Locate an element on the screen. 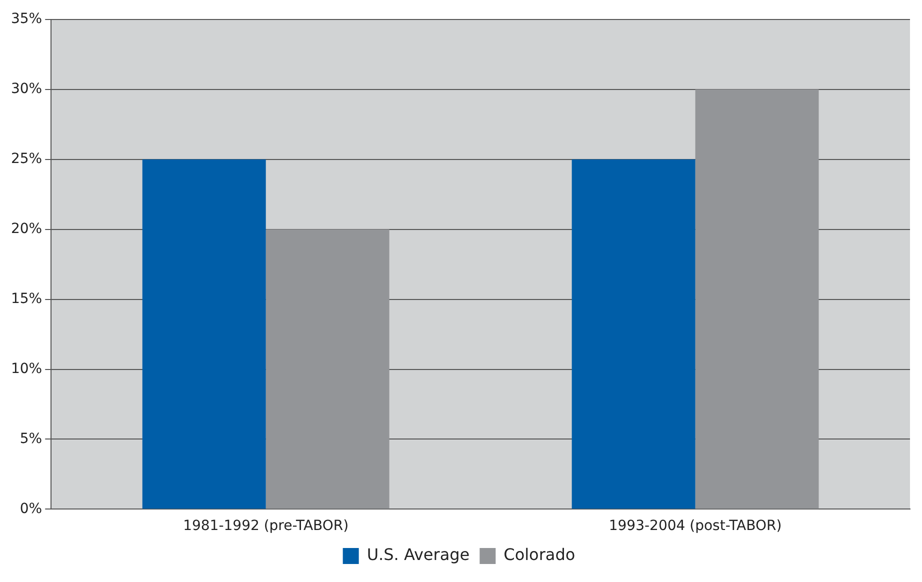  legend-label: Colorado is located at coordinates (540, 554).